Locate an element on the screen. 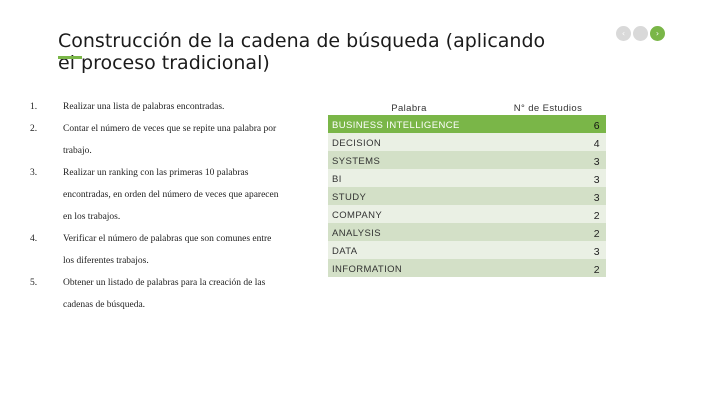 The image size is (720, 405). table-row: COMPANY 2 is located at coordinates (467, 214).